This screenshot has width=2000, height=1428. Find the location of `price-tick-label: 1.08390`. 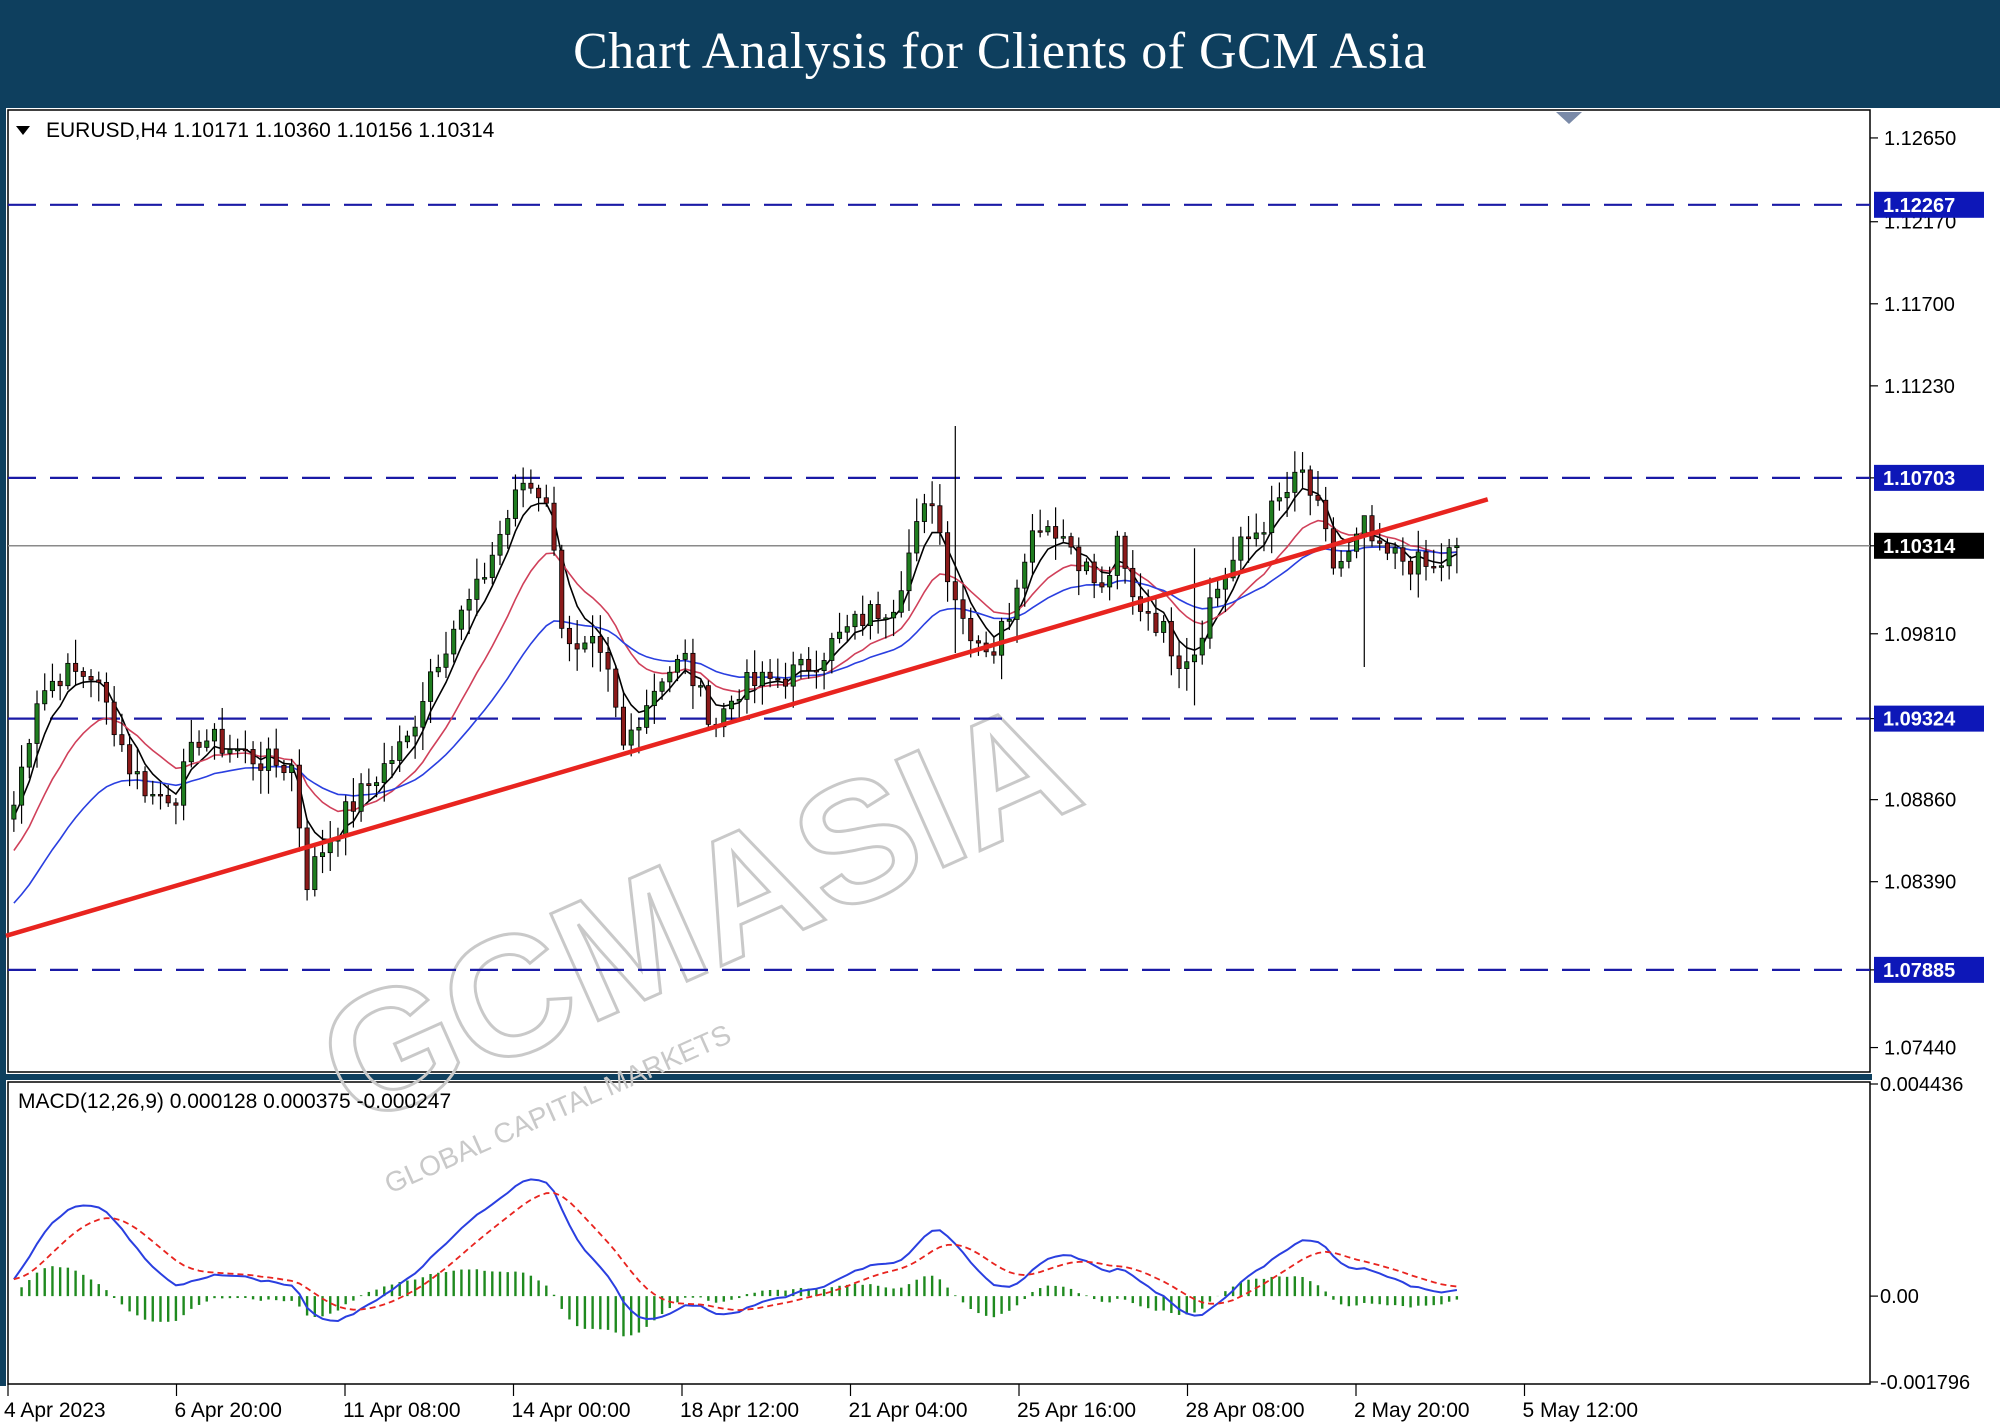

price-tick-label: 1.08390 is located at coordinates (1920, 883).